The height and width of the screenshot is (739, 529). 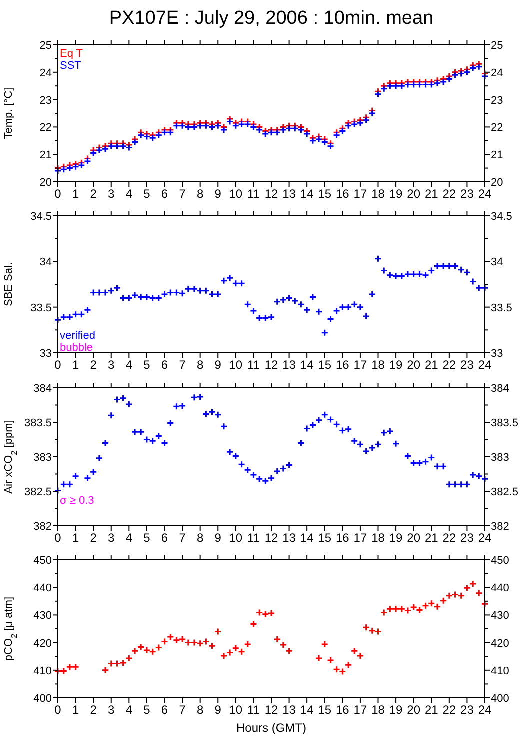 I want to click on x-axis-title: Hours (GMT), so click(x=271, y=728).